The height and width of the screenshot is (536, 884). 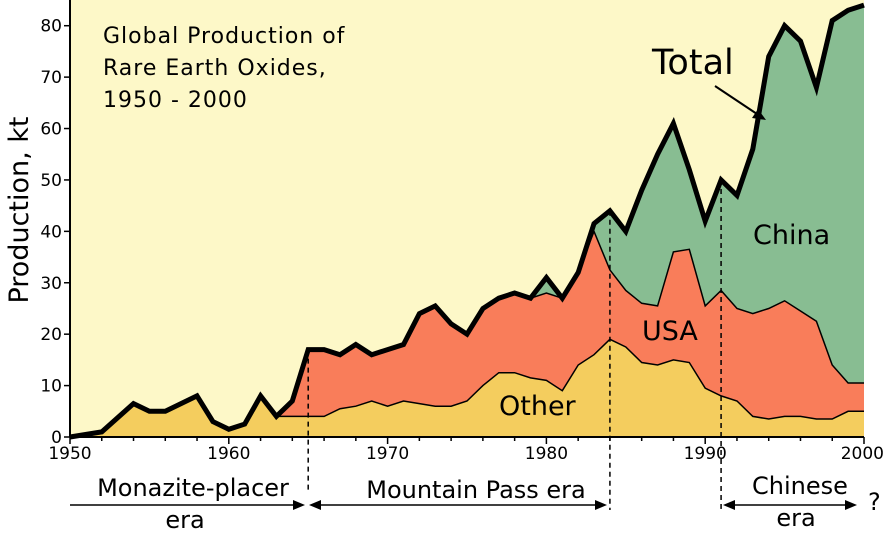 What do you see at coordinates (851, 505) in the screenshot?
I see `era-chinese-arrowhead-right` at bounding box center [851, 505].